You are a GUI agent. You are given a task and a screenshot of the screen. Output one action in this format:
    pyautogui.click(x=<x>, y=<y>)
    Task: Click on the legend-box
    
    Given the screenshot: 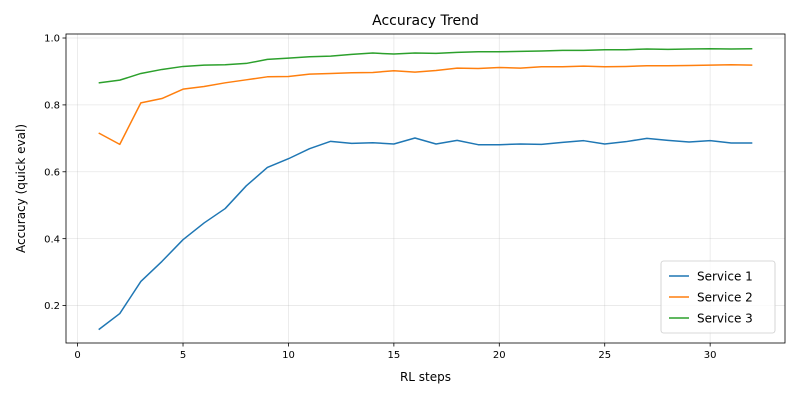 What is the action you would take?
    pyautogui.click(x=718, y=297)
    